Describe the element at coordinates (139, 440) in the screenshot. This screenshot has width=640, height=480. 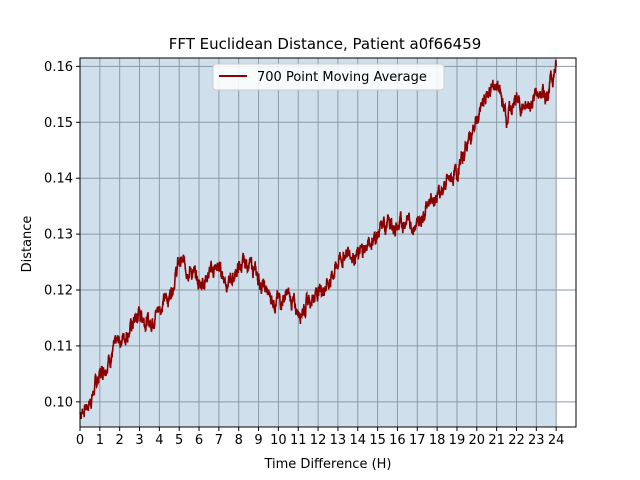
I see `x-tick-label: 3` at that location.